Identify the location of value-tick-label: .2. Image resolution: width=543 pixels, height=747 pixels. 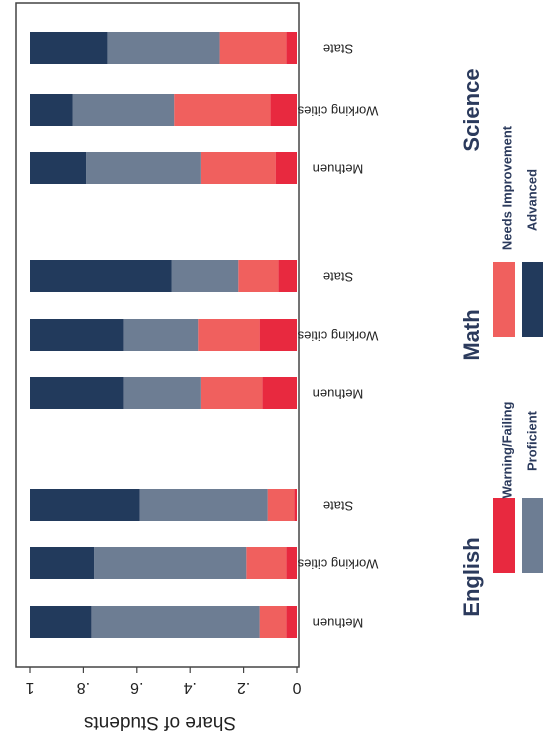
(243, 687).